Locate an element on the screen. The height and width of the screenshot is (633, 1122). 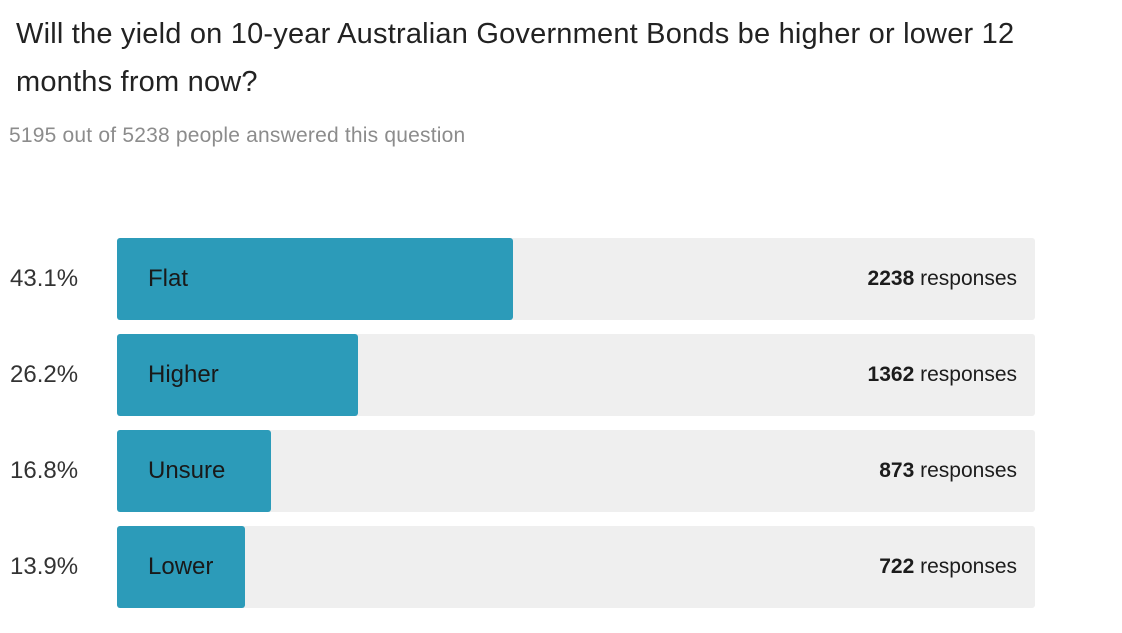
poll-row-unsure: 16.8% Unsure 873 responses is located at coordinates (561, 471).